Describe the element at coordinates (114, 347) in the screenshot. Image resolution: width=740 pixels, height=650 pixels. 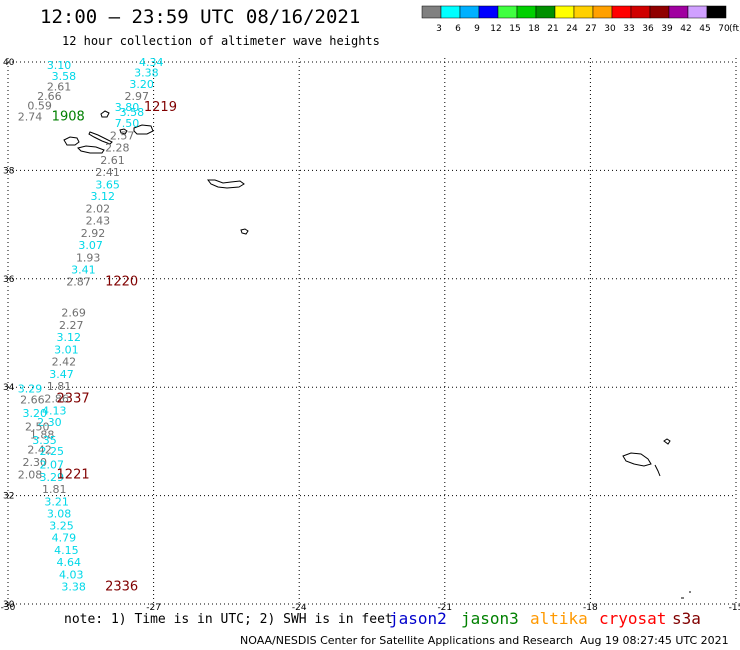
I see `pass-times: 1219 1908 1220 2337 1221 2336` at that location.